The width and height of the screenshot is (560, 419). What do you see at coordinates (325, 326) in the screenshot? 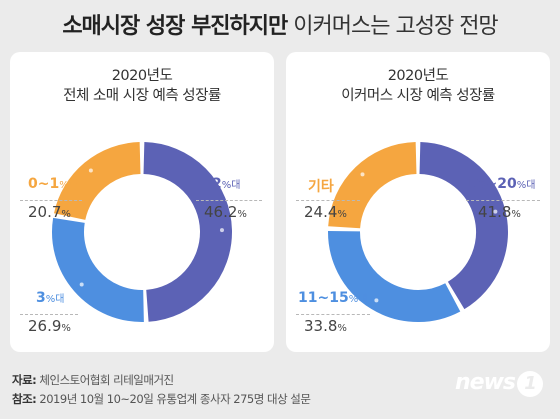
I see `slice-value-blue: 33.8%` at bounding box center [325, 326].